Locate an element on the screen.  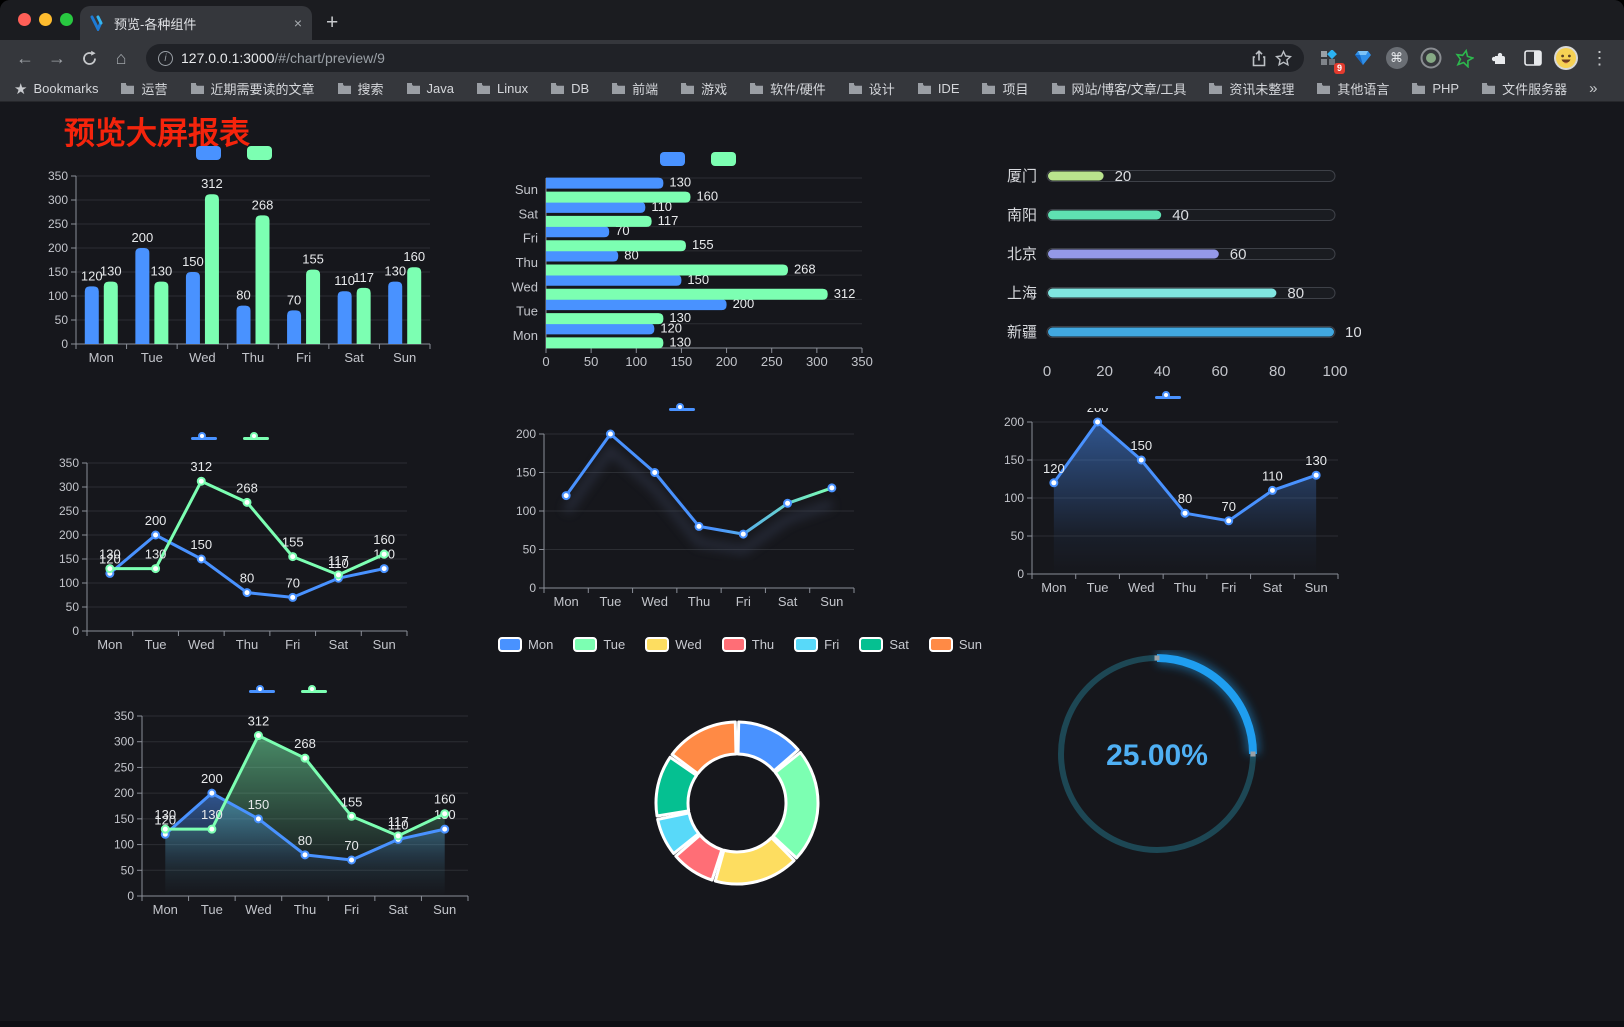
back-icon: ← is located at coordinates (25, 57).